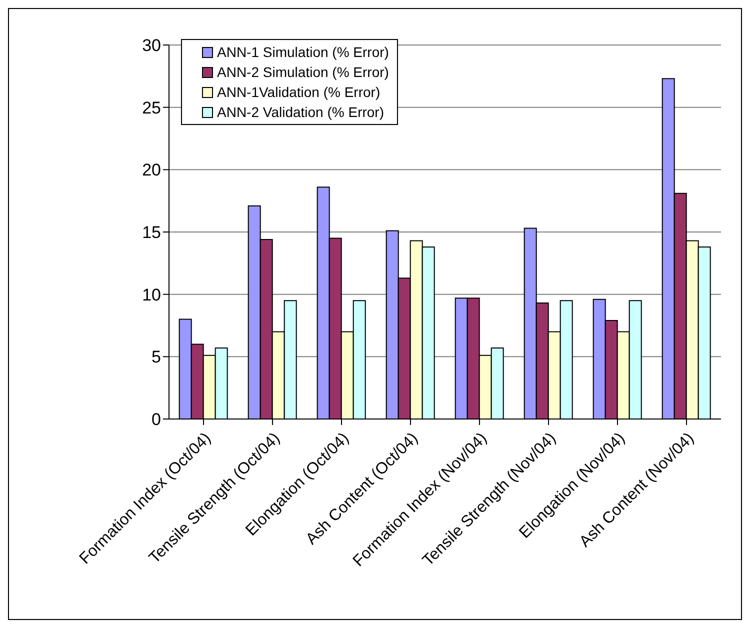 The width and height of the screenshot is (750, 628). Describe the element at coordinates (303, 72) in the screenshot. I see `legend-label: ANN-2 Simulation (% Error)` at that location.